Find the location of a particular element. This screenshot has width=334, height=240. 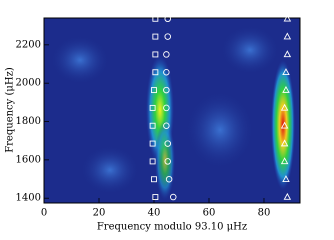

x-tick-label: 40 is located at coordinates (154, 213).